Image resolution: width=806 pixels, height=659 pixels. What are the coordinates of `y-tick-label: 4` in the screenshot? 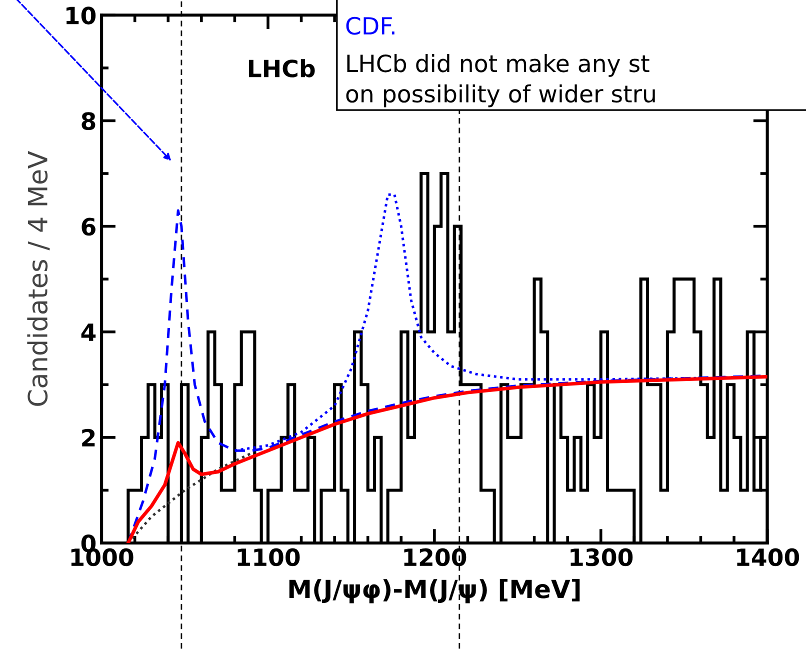 It's located at (88, 332).